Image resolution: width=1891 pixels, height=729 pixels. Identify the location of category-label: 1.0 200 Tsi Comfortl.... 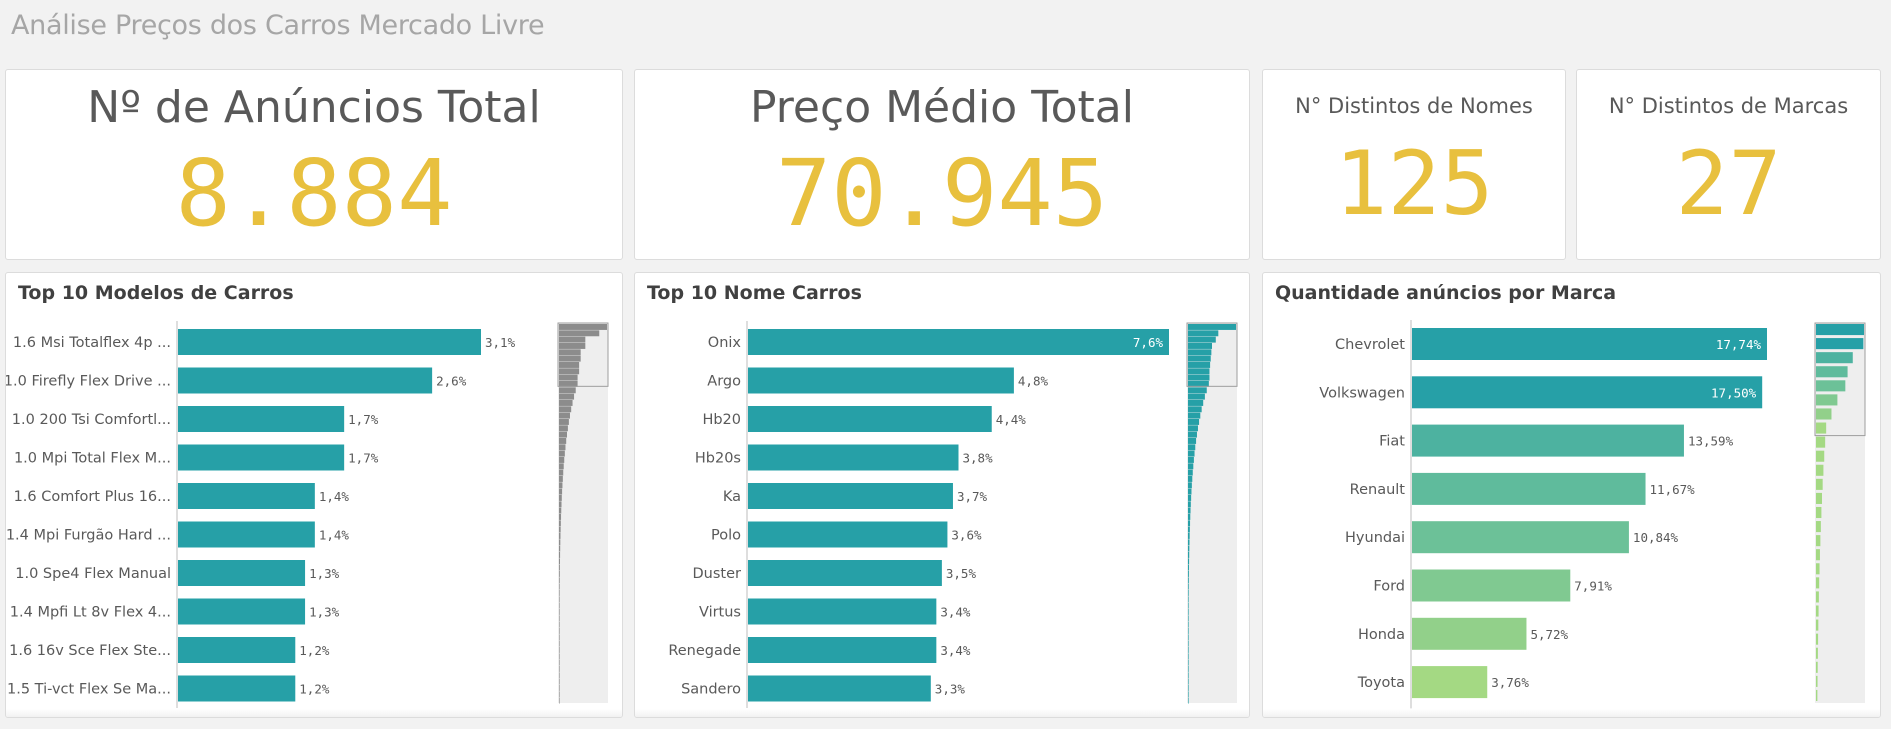
(91, 420).